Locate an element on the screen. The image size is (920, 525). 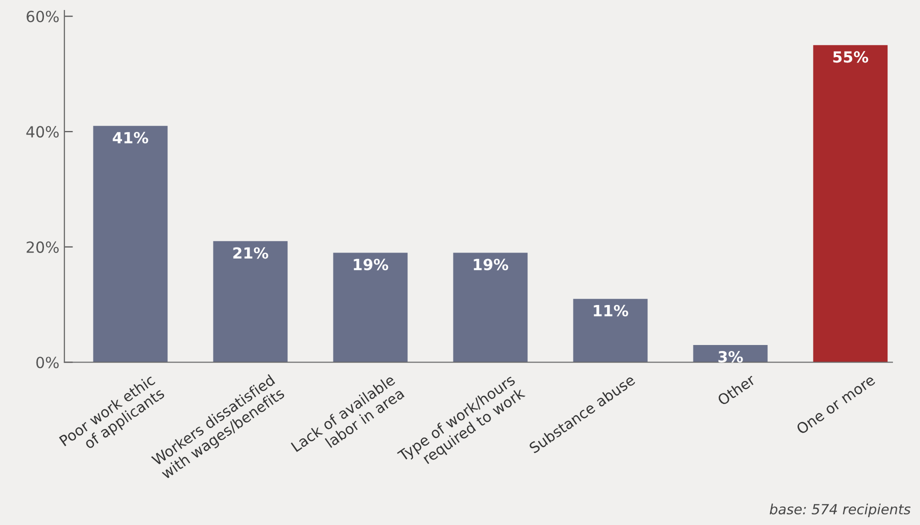
data-label: 3% is located at coordinates (730, 356).